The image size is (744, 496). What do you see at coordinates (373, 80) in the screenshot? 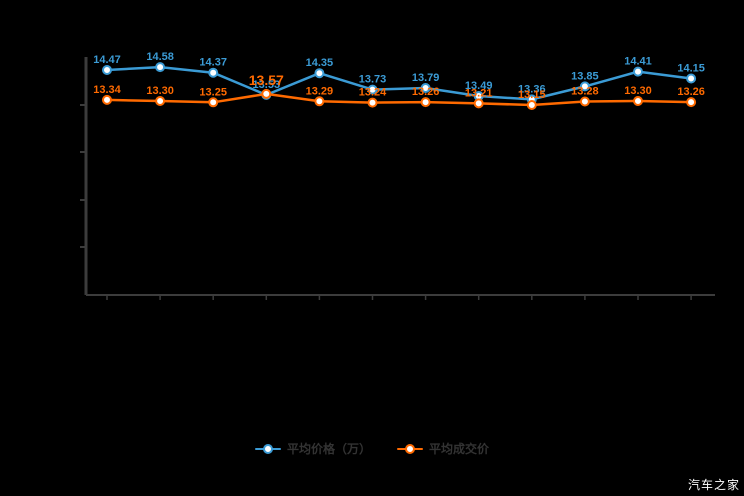
I see `data-point-label: 13.73` at bounding box center [373, 80].